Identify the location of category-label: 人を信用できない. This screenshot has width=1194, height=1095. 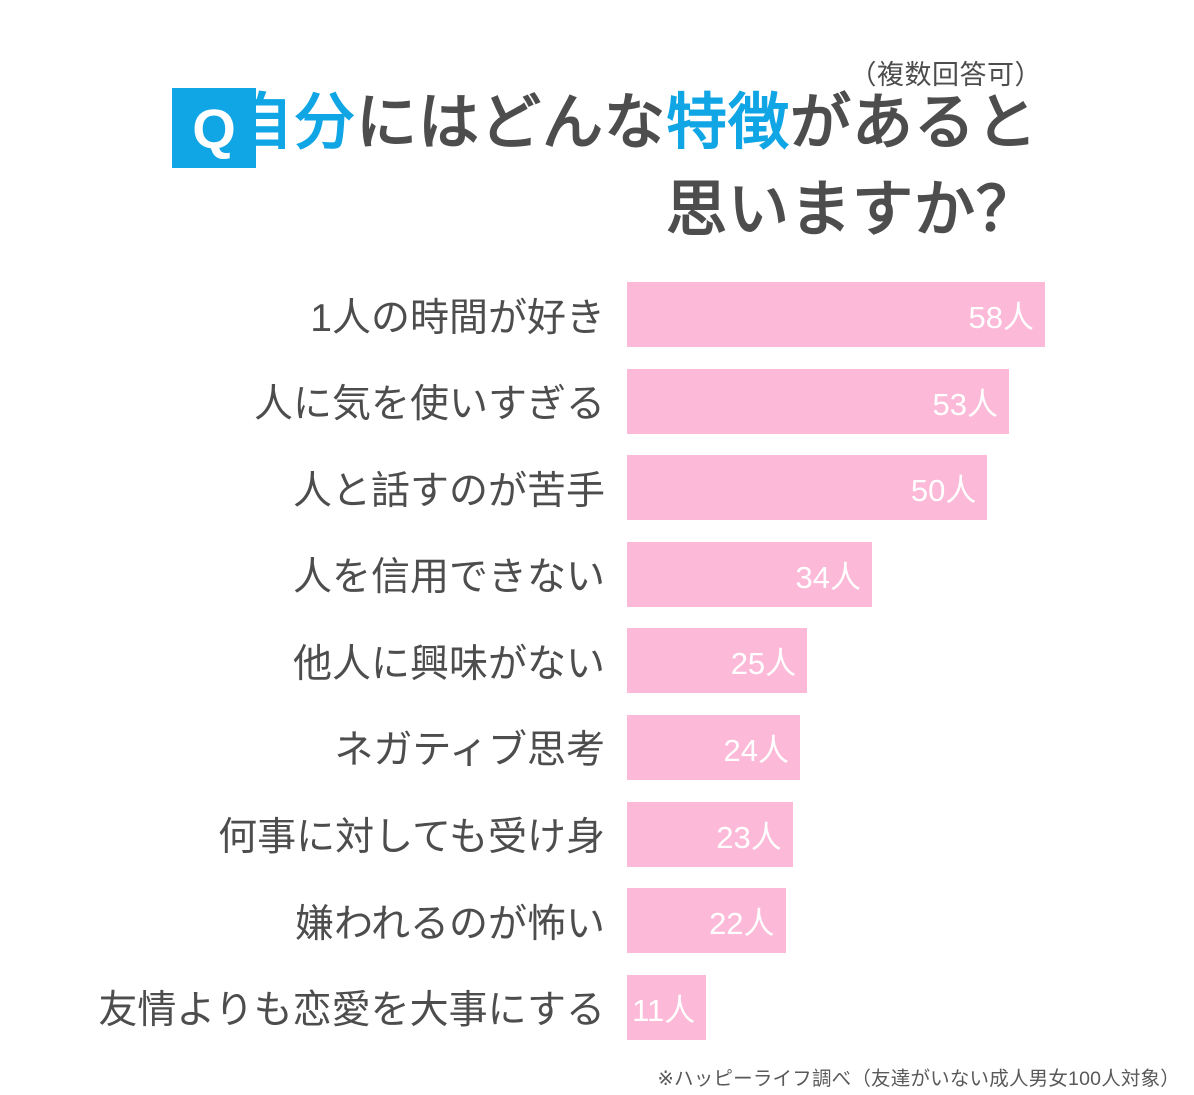
(448, 578).